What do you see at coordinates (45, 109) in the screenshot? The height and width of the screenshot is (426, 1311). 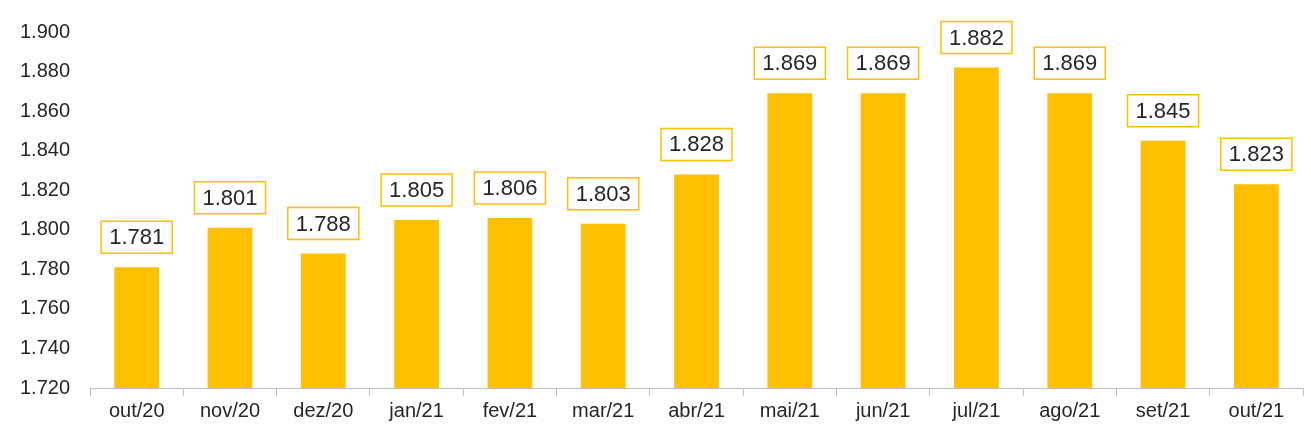 I see `y-tick-label: 1.860` at bounding box center [45, 109].